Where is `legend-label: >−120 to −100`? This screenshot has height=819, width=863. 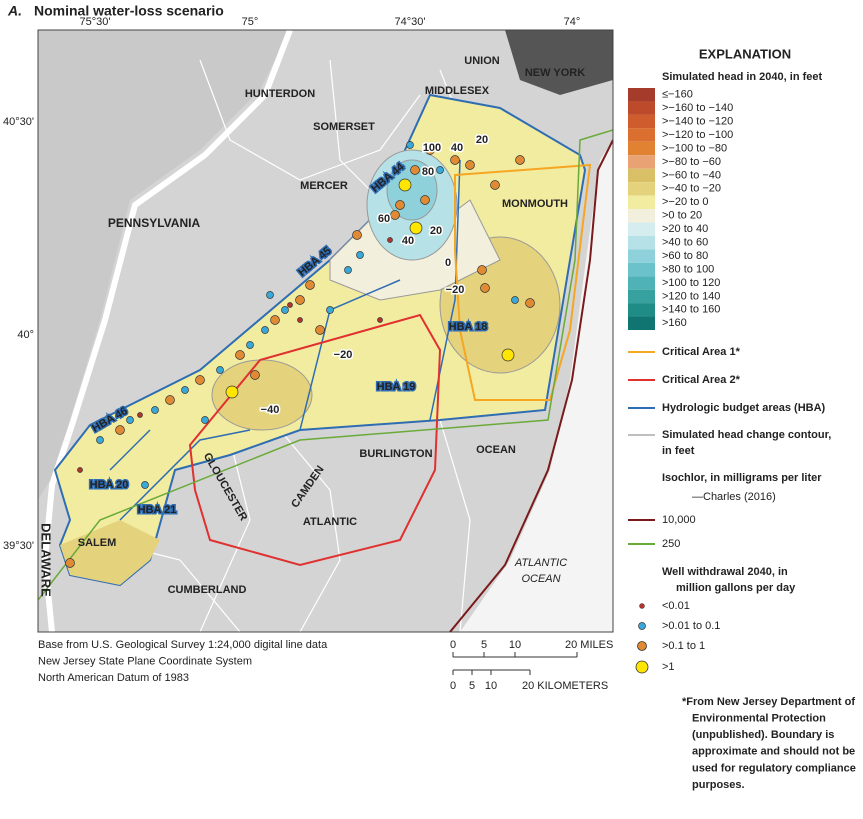
legend-label: >−120 to −100 is located at coordinates (697, 135).